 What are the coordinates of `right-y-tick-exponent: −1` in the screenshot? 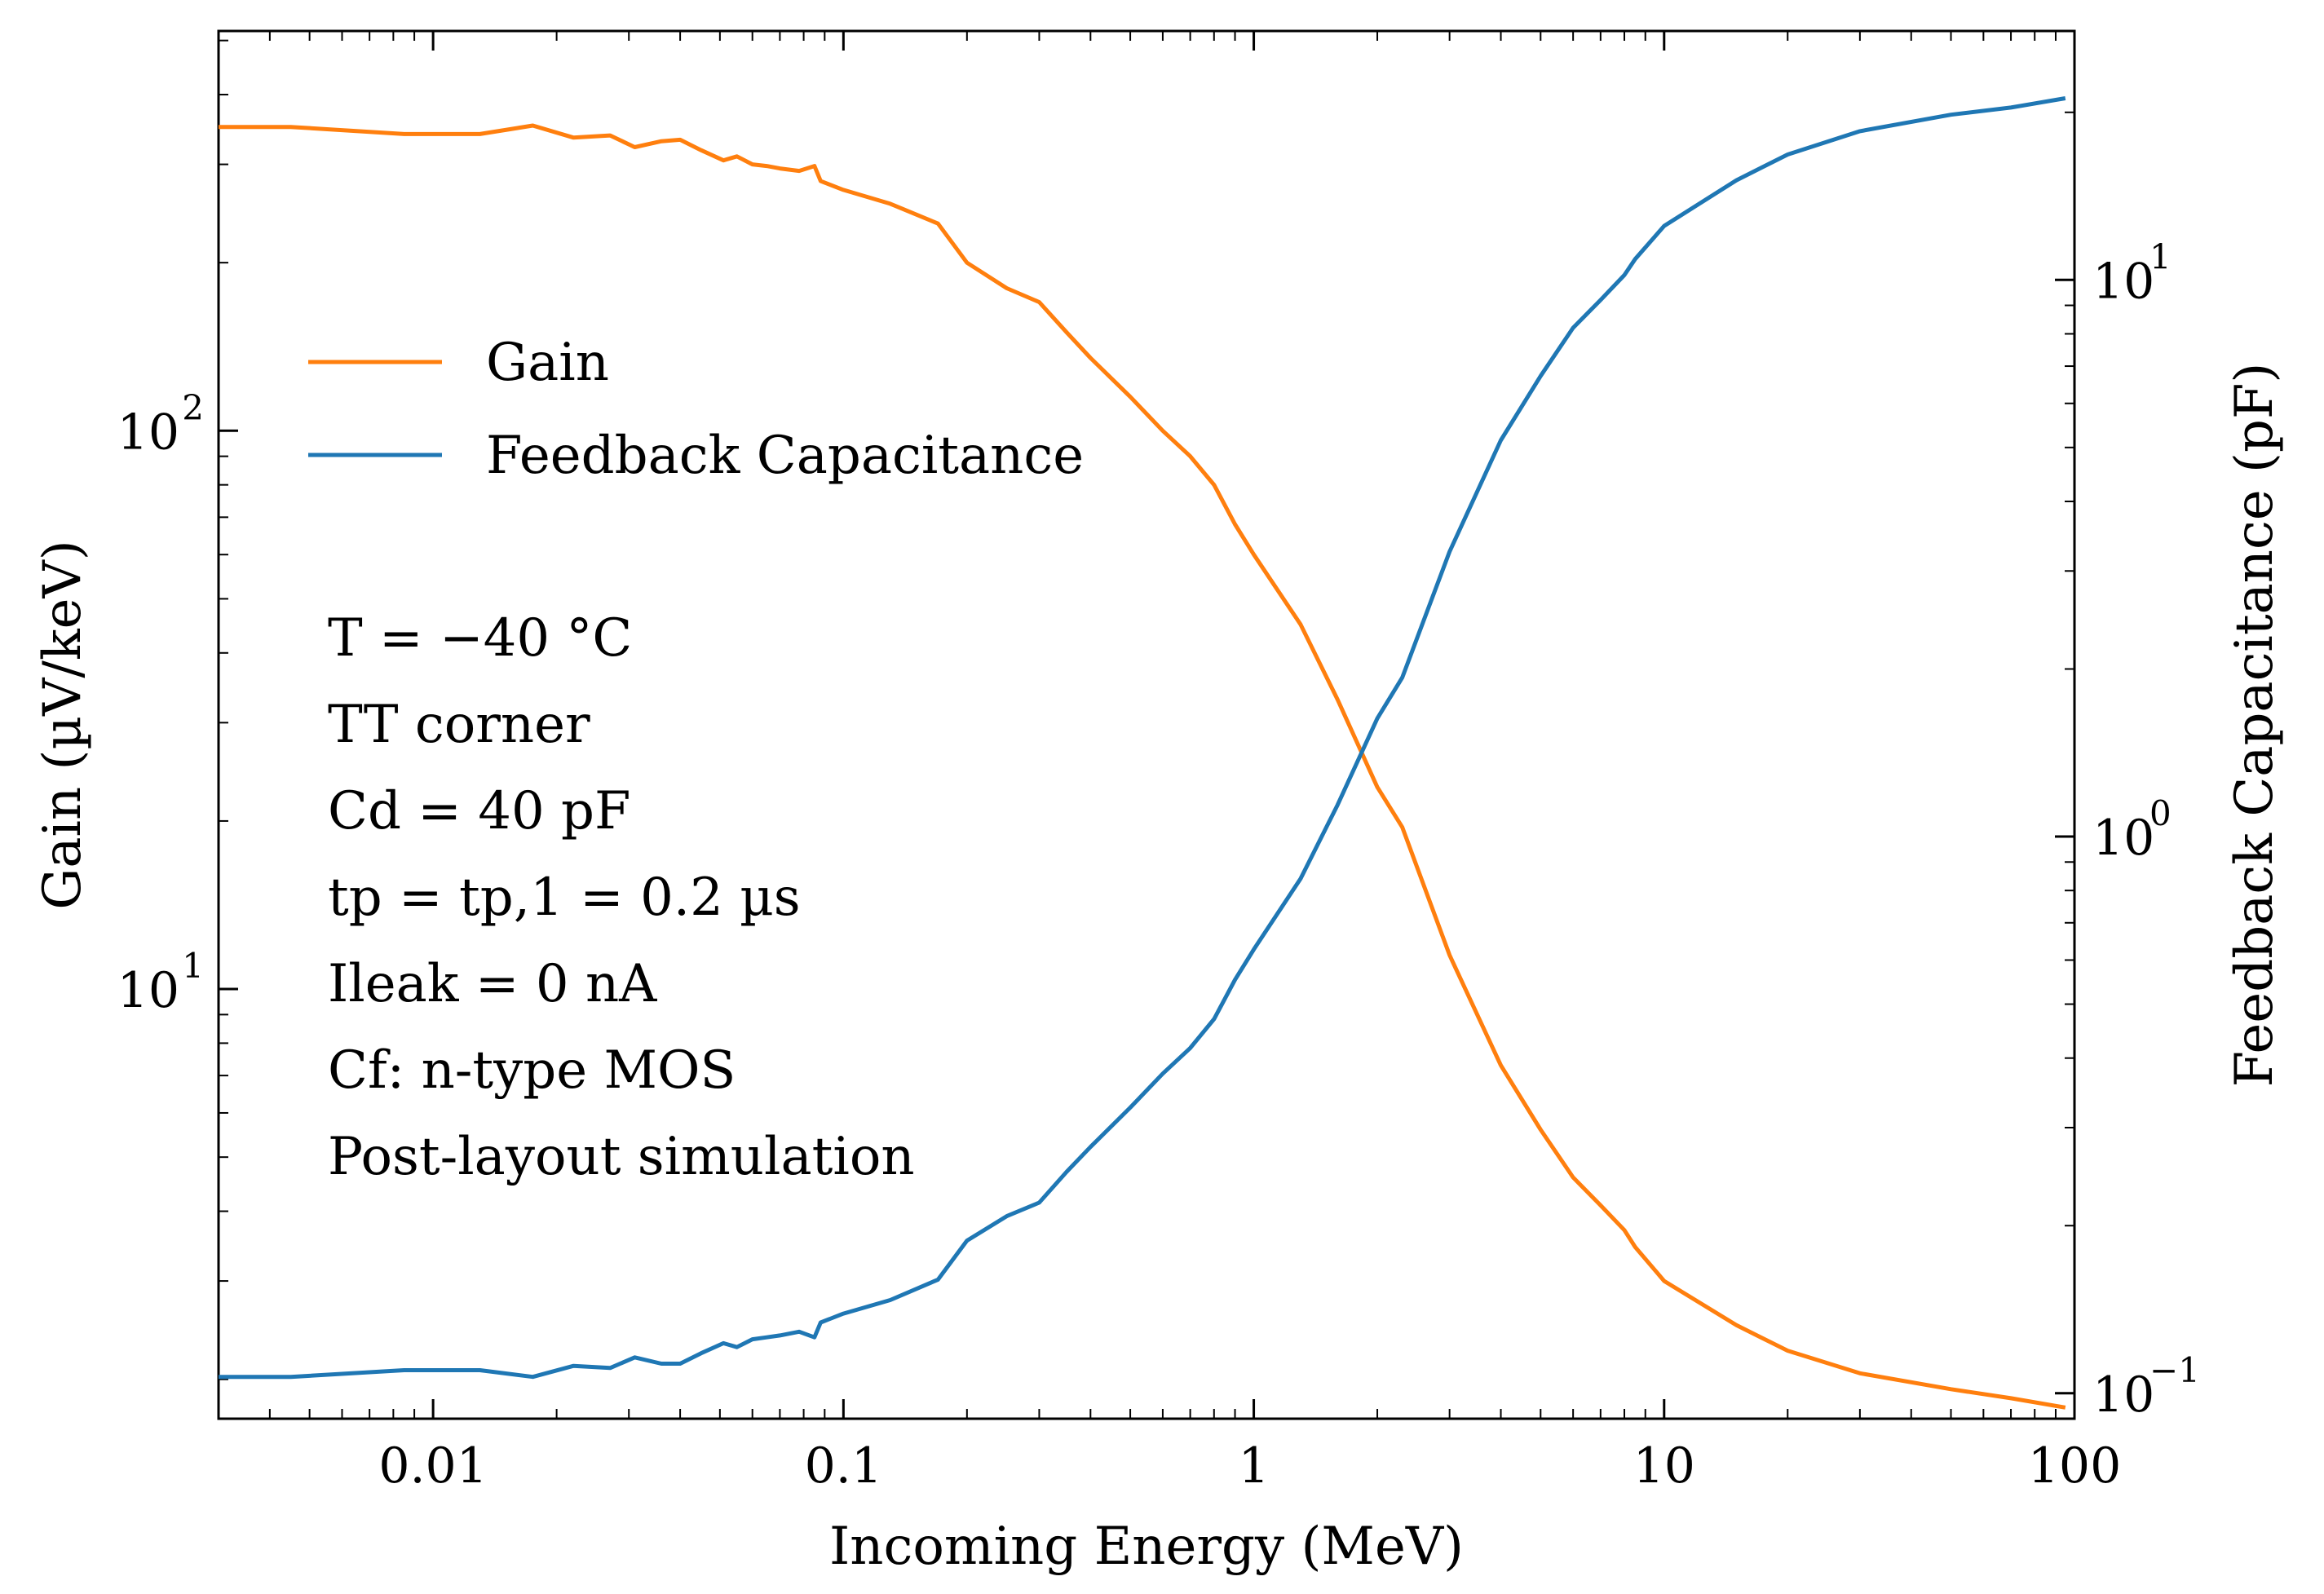 It's located at (2174, 1370).